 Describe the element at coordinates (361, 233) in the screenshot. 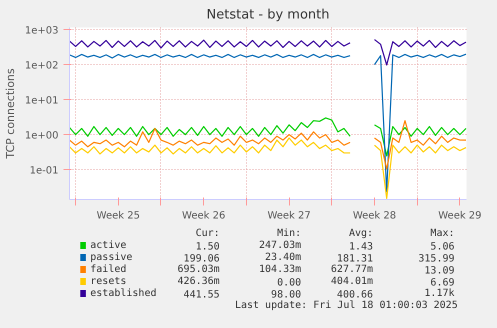

I see `text: Avg:` at that location.